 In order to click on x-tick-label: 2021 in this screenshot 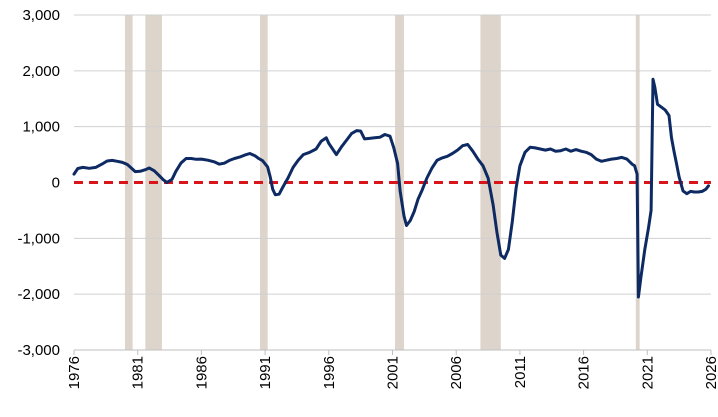, I will do `click(647, 372)`.